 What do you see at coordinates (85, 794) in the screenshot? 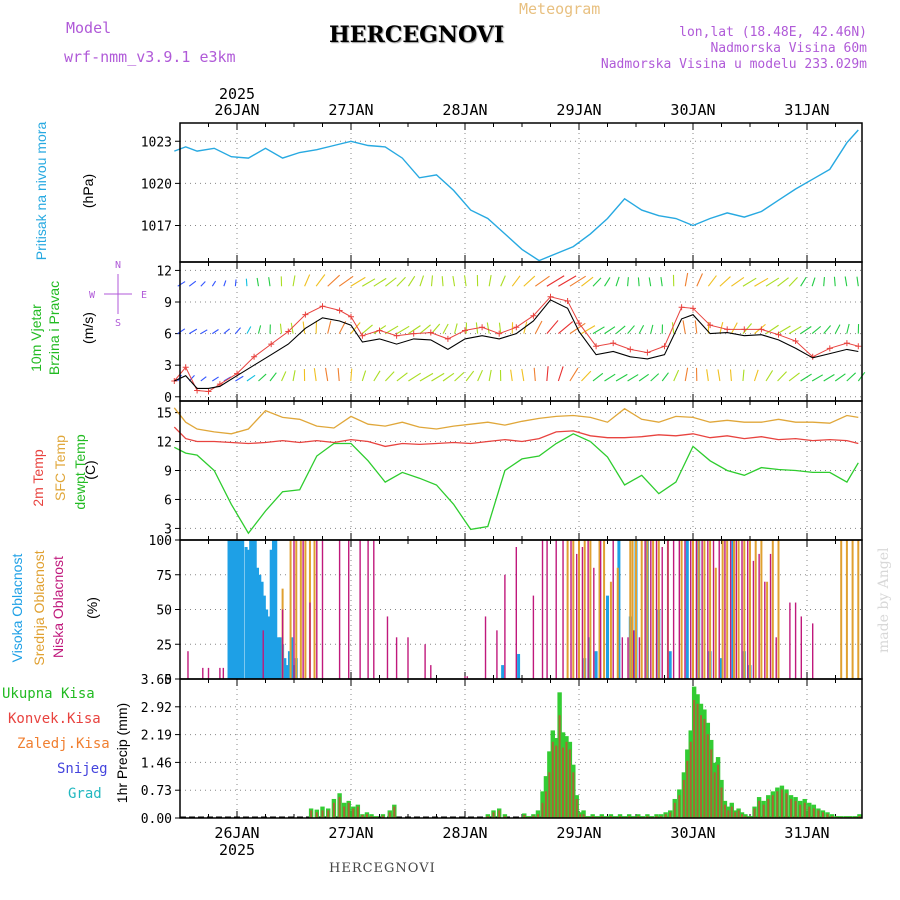
I see `legend-hail: Grad` at bounding box center [85, 794].